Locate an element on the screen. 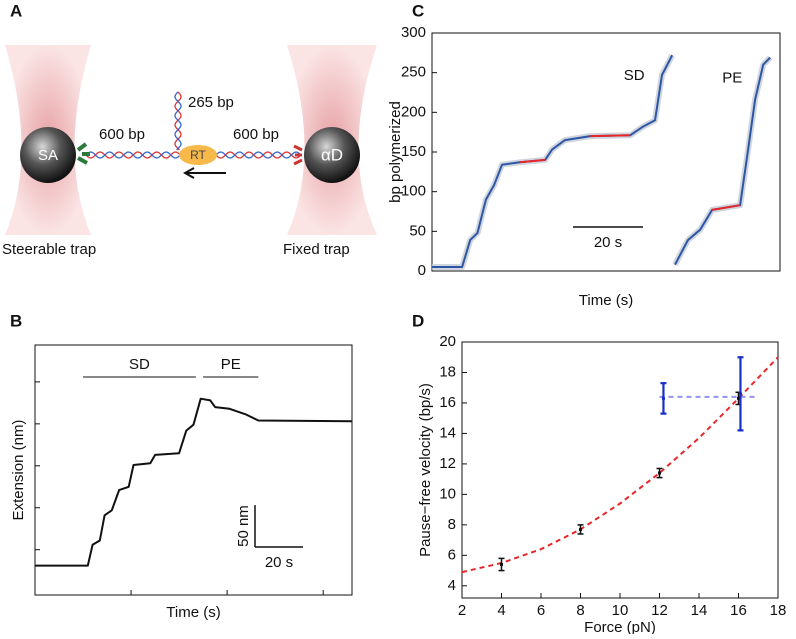 This screenshot has height=639, width=796. trap-label: Fixed trap is located at coordinates (316, 249).